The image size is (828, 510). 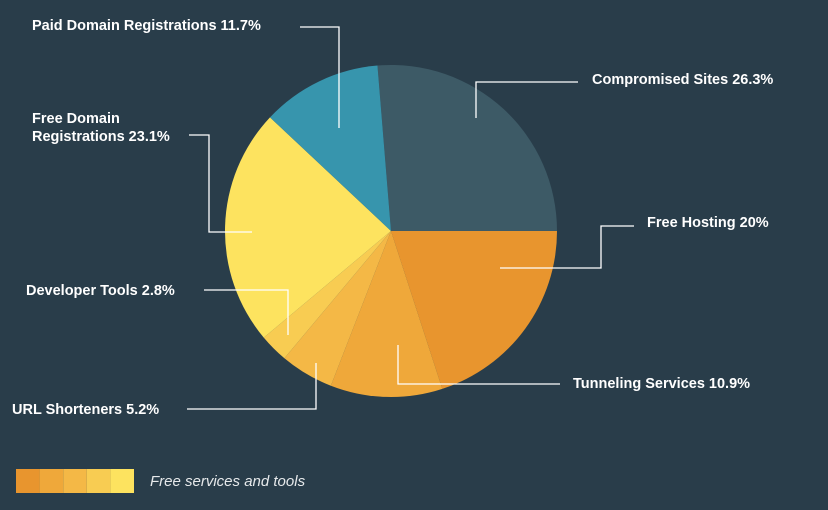 What do you see at coordinates (330, 148) in the screenshot?
I see `pie-slice-paid-domain-registrations` at bounding box center [330, 148].